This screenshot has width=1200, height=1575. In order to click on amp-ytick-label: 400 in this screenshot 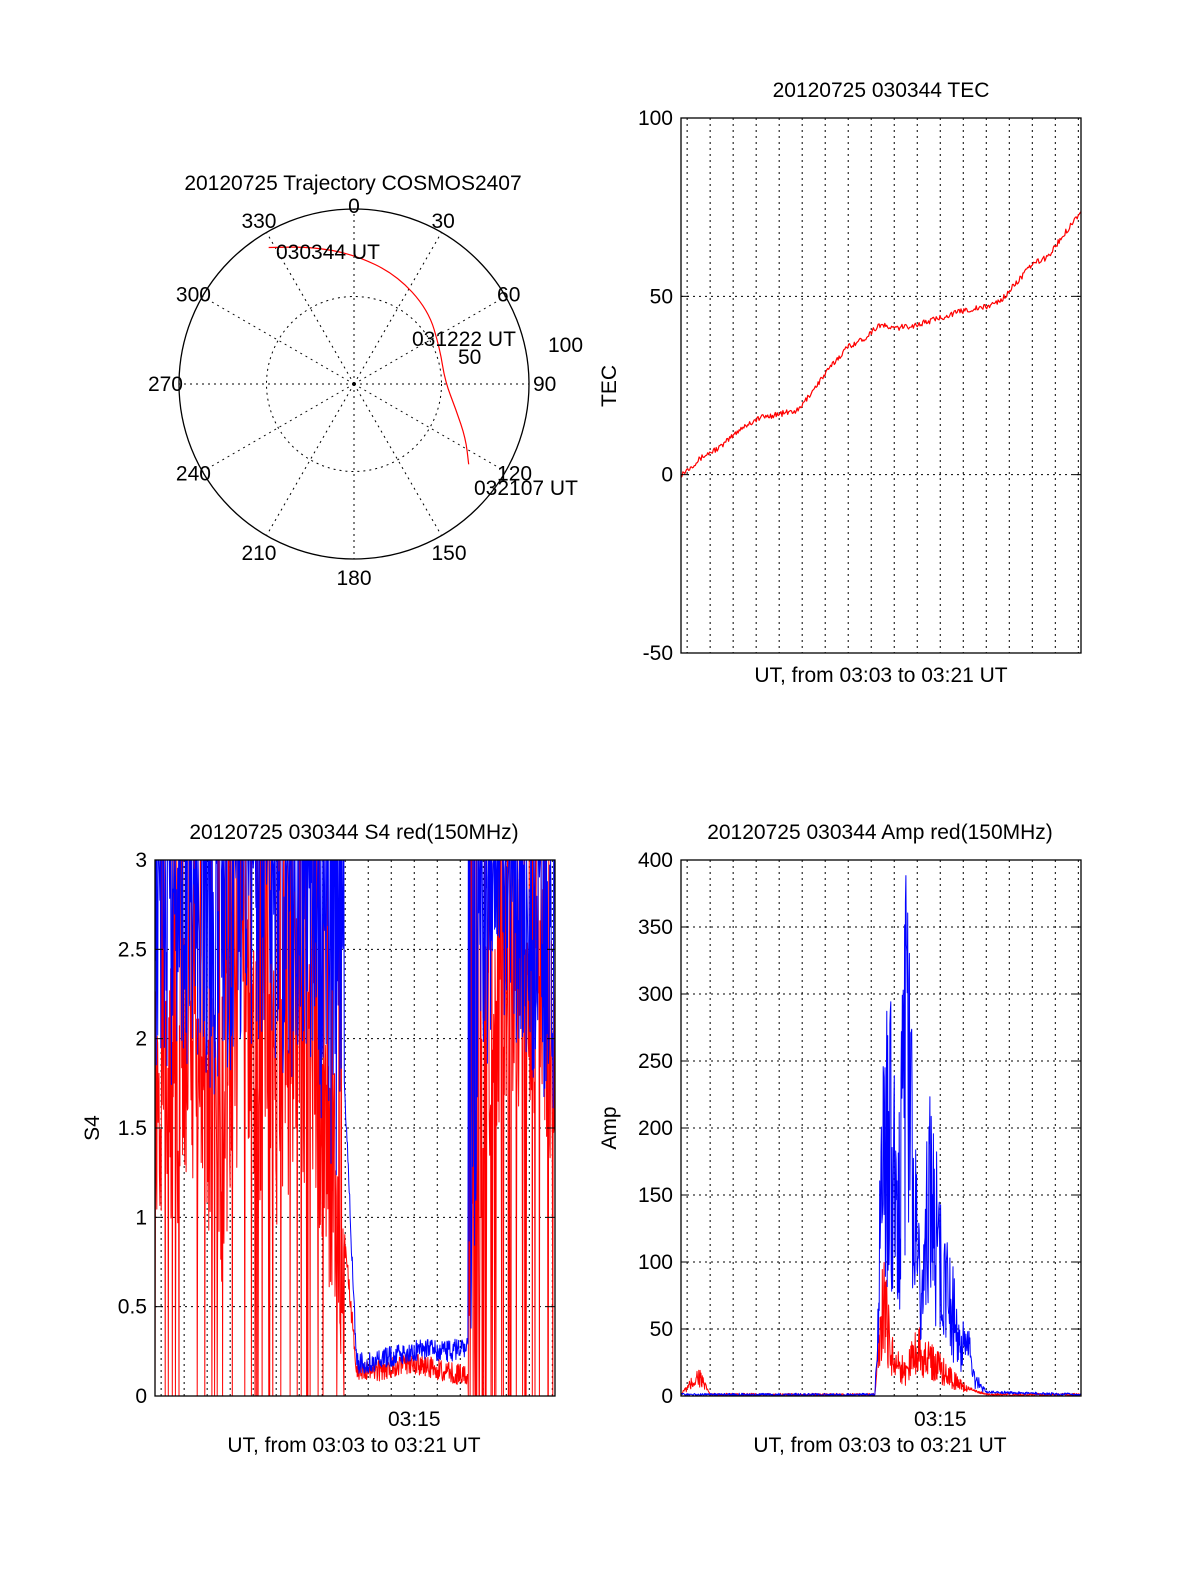, I will do `click(655, 860)`.